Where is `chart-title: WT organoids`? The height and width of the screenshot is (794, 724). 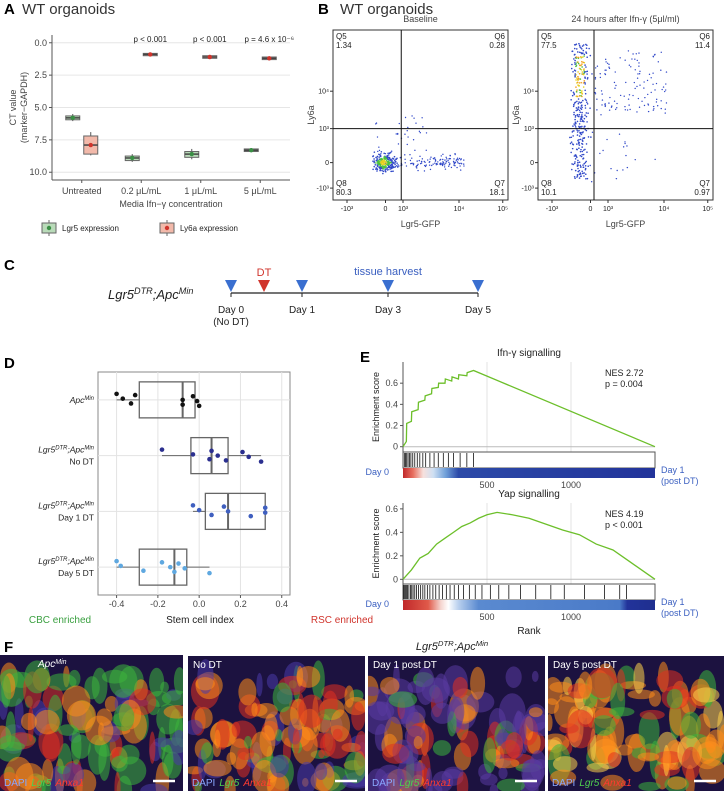 chart-title: WT organoids is located at coordinates (68, 9).